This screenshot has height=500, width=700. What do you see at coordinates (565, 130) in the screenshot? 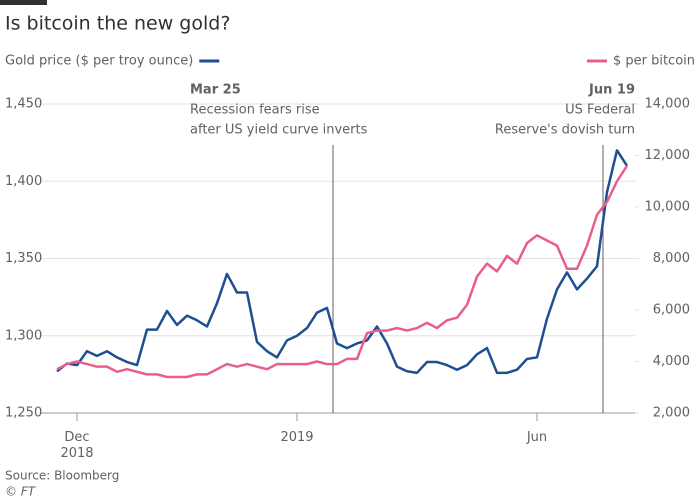
I see `annotation-text: Reserve's dovish turn` at bounding box center [565, 130].